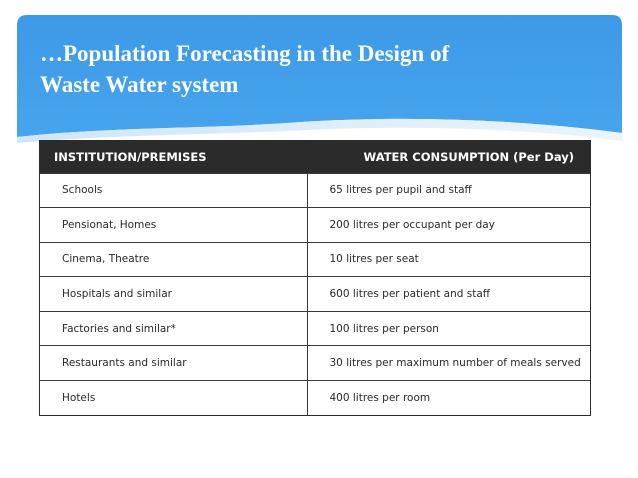 This screenshot has width=638, height=478. What do you see at coordinates (173, 157) in the screenshot?
I see `column-header-institution: INSTITUTION/PREMISES` at bounding box center [173, 157].